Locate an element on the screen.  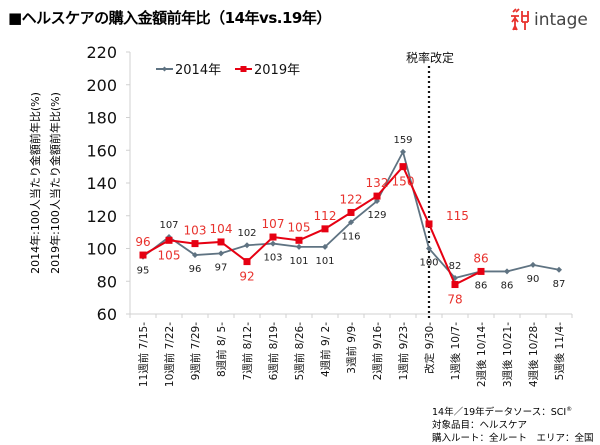
y-tick-label: 220 is located at coordinates (101, 52).